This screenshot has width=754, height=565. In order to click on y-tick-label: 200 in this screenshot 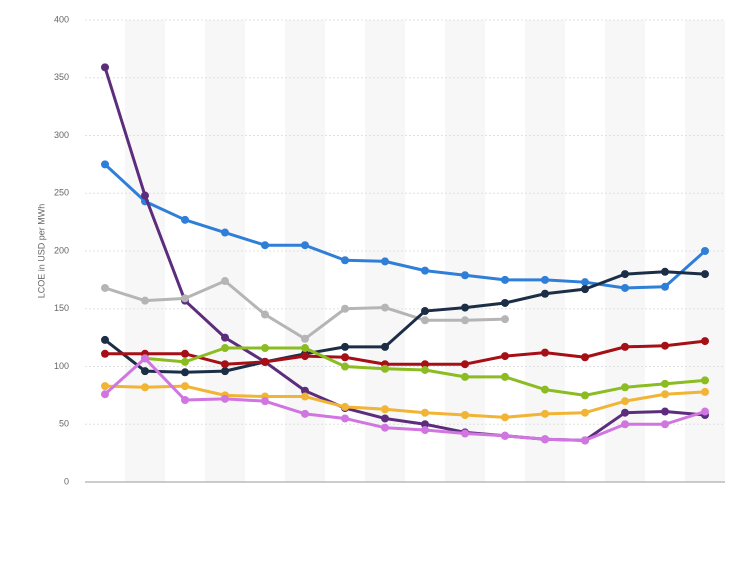, I will do `click(61, 250)`.